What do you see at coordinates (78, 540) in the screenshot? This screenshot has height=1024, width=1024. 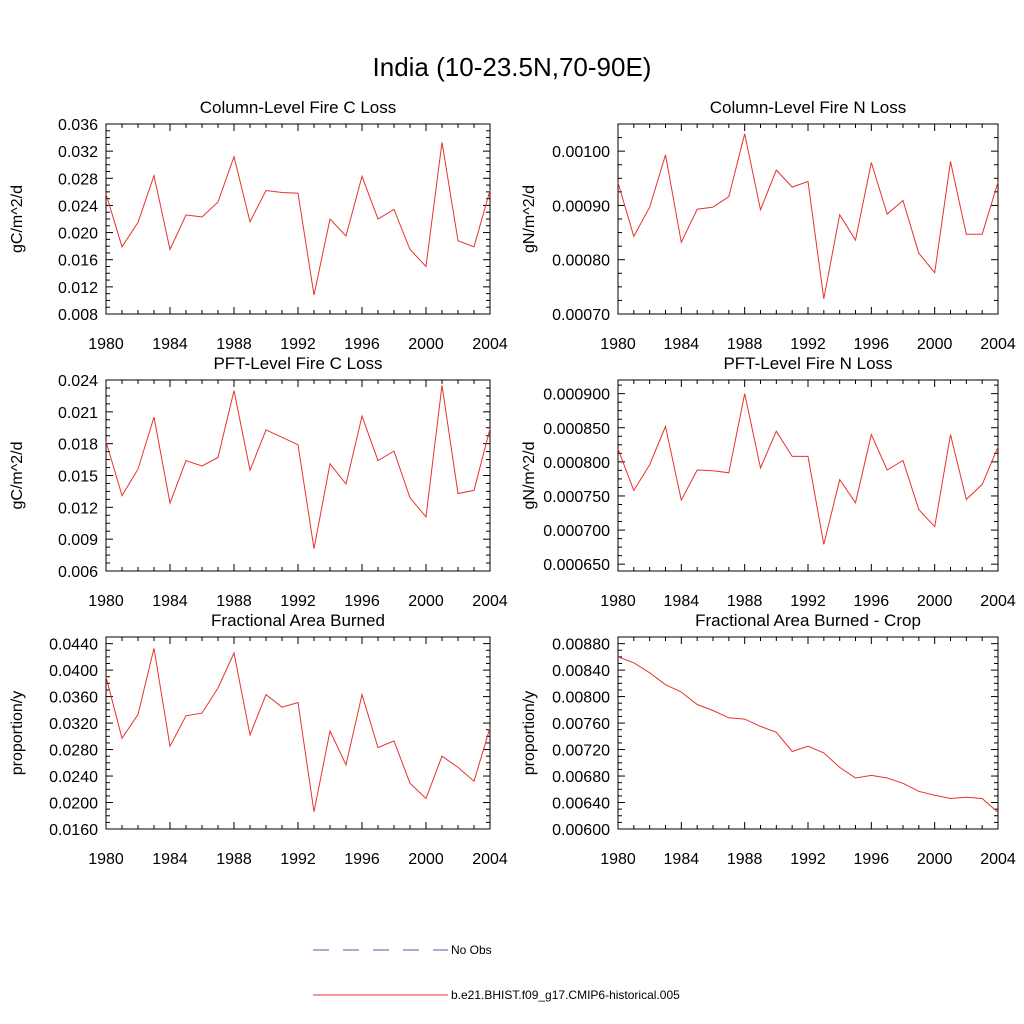 I see `y-tick-label: 0.009` at bounding box center [78, 540].